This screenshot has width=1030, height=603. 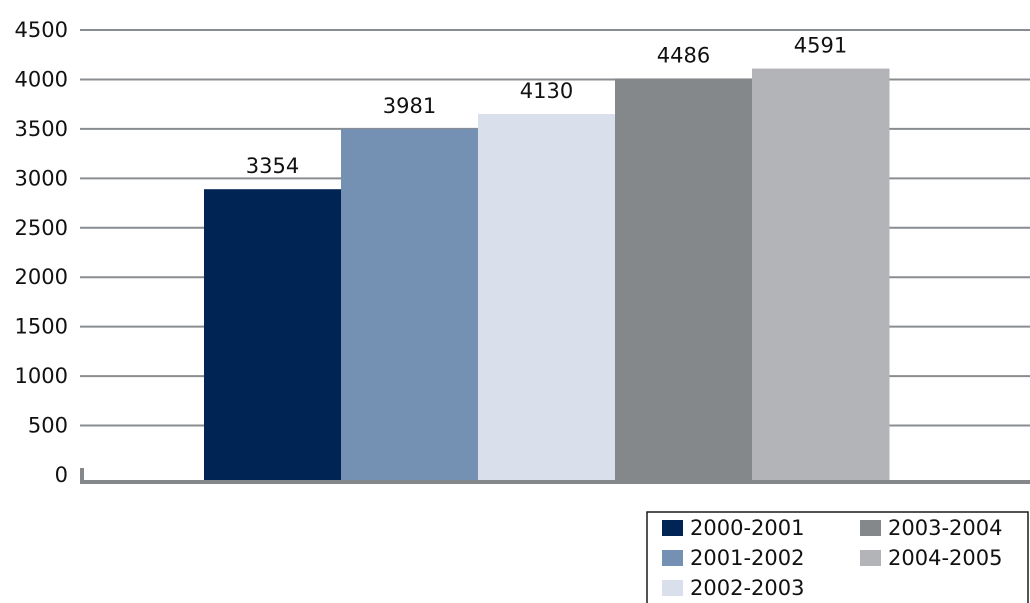 What do you see at coordinates (61, 475) in the screenshot?
I see `y-tick-label: 0` at bounding box center [61, 475].